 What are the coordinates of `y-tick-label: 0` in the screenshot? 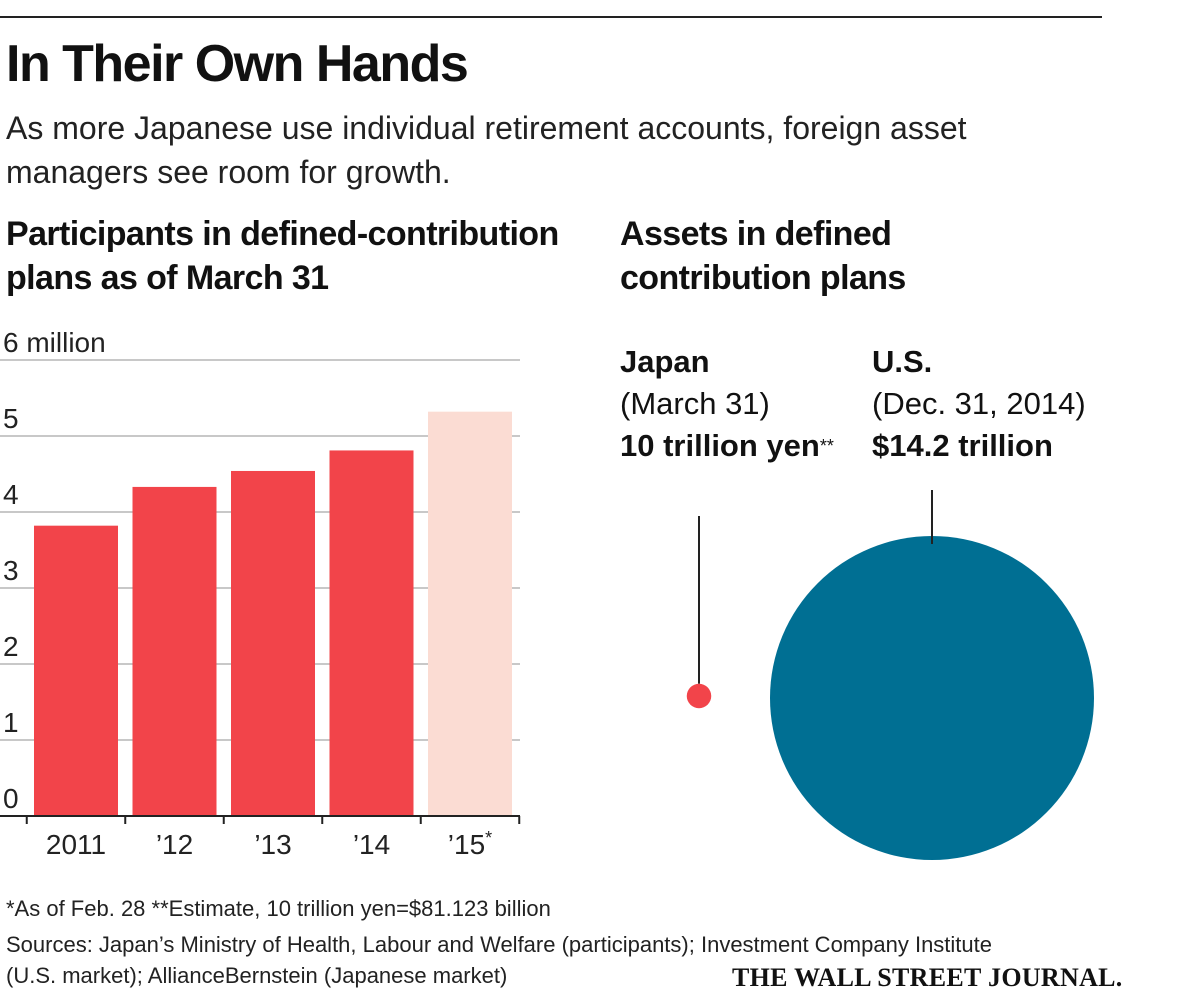 It's located at (11, 798).